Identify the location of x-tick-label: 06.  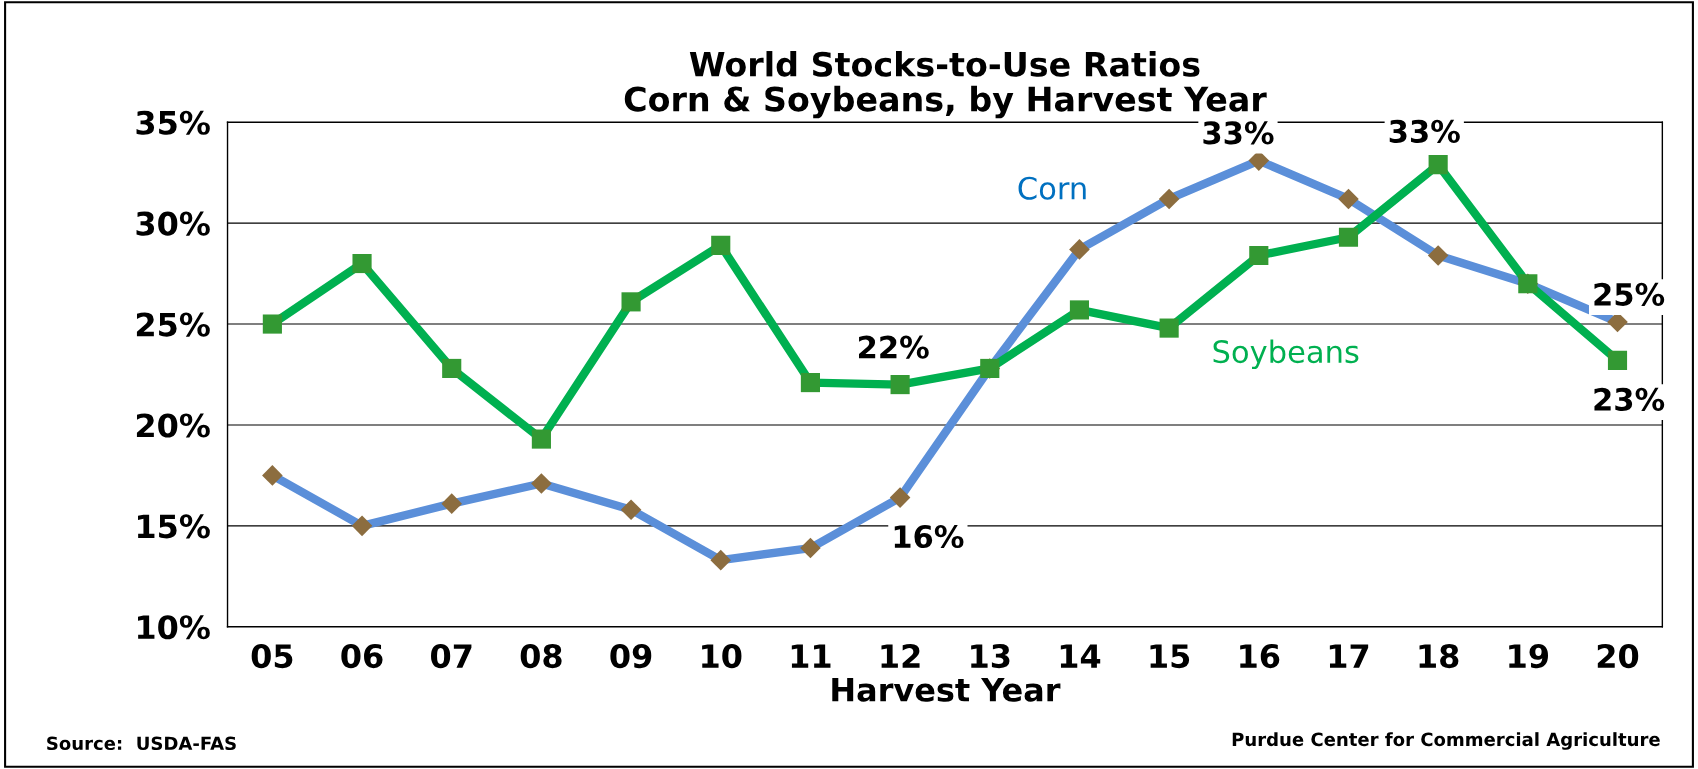
(362, 656).